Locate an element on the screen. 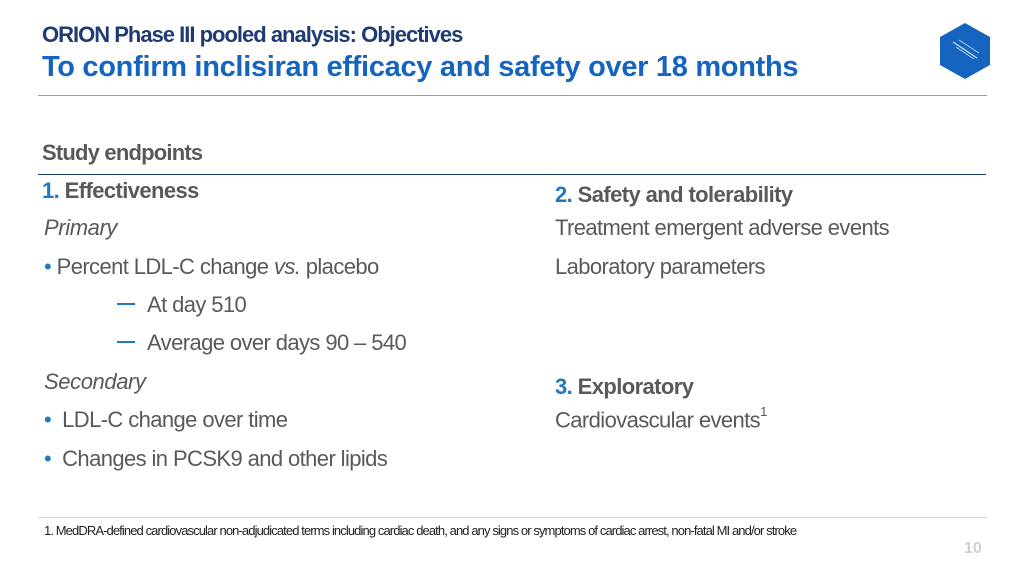 The height and width of the screenshot is (576, 1024). secondary-bullet: • Changes in PCSK9 and other lipids is located at coordinates (216, 459).